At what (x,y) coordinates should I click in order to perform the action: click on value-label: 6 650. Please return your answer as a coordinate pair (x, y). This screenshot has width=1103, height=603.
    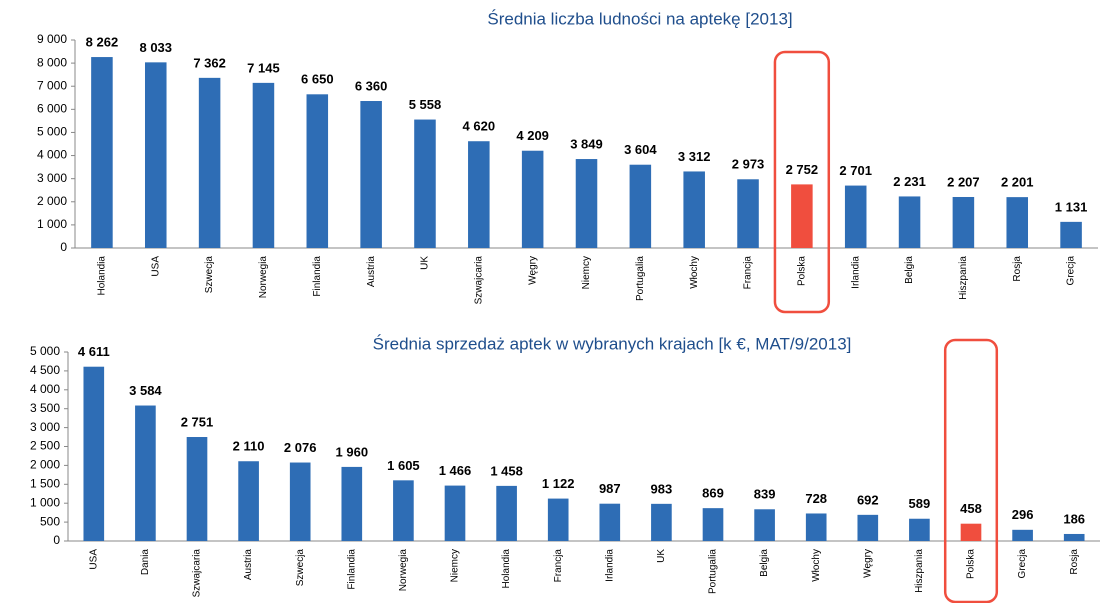
    Looking at the image, I should click on (317, 79).